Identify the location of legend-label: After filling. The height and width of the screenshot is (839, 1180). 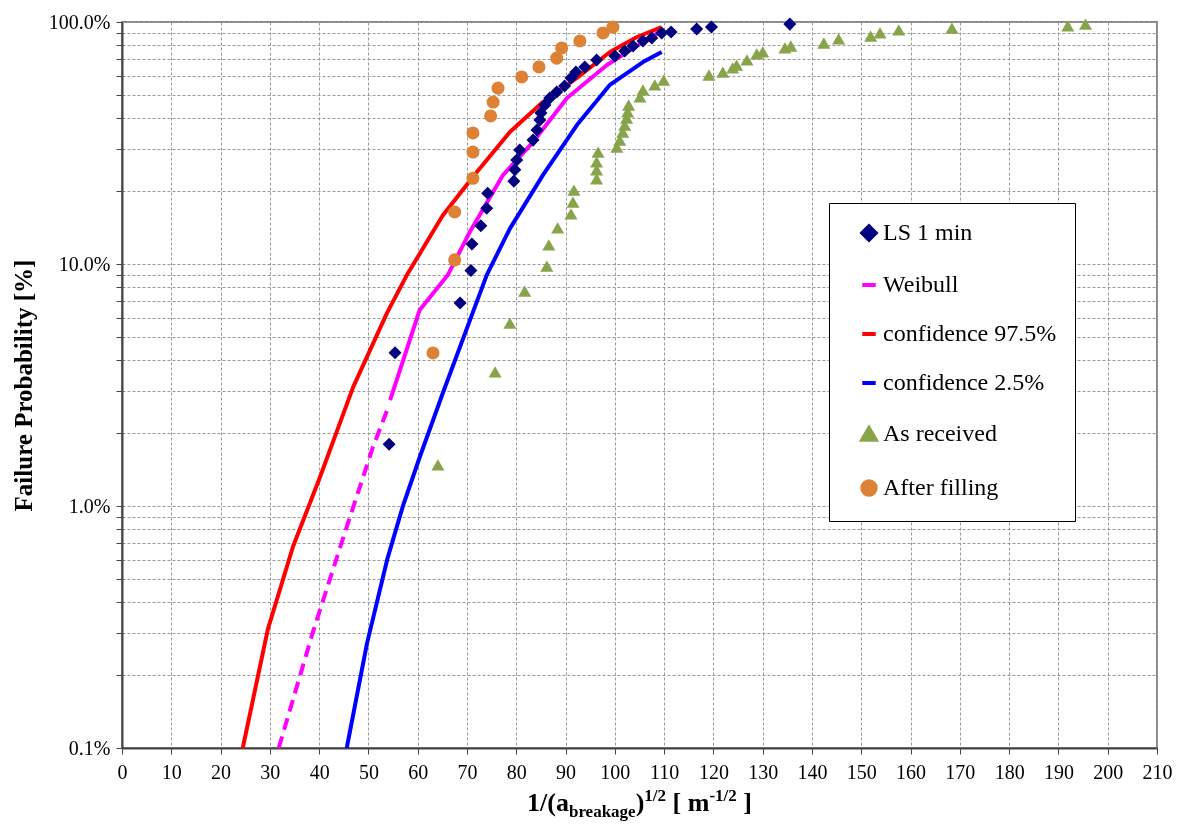
(941, 487).